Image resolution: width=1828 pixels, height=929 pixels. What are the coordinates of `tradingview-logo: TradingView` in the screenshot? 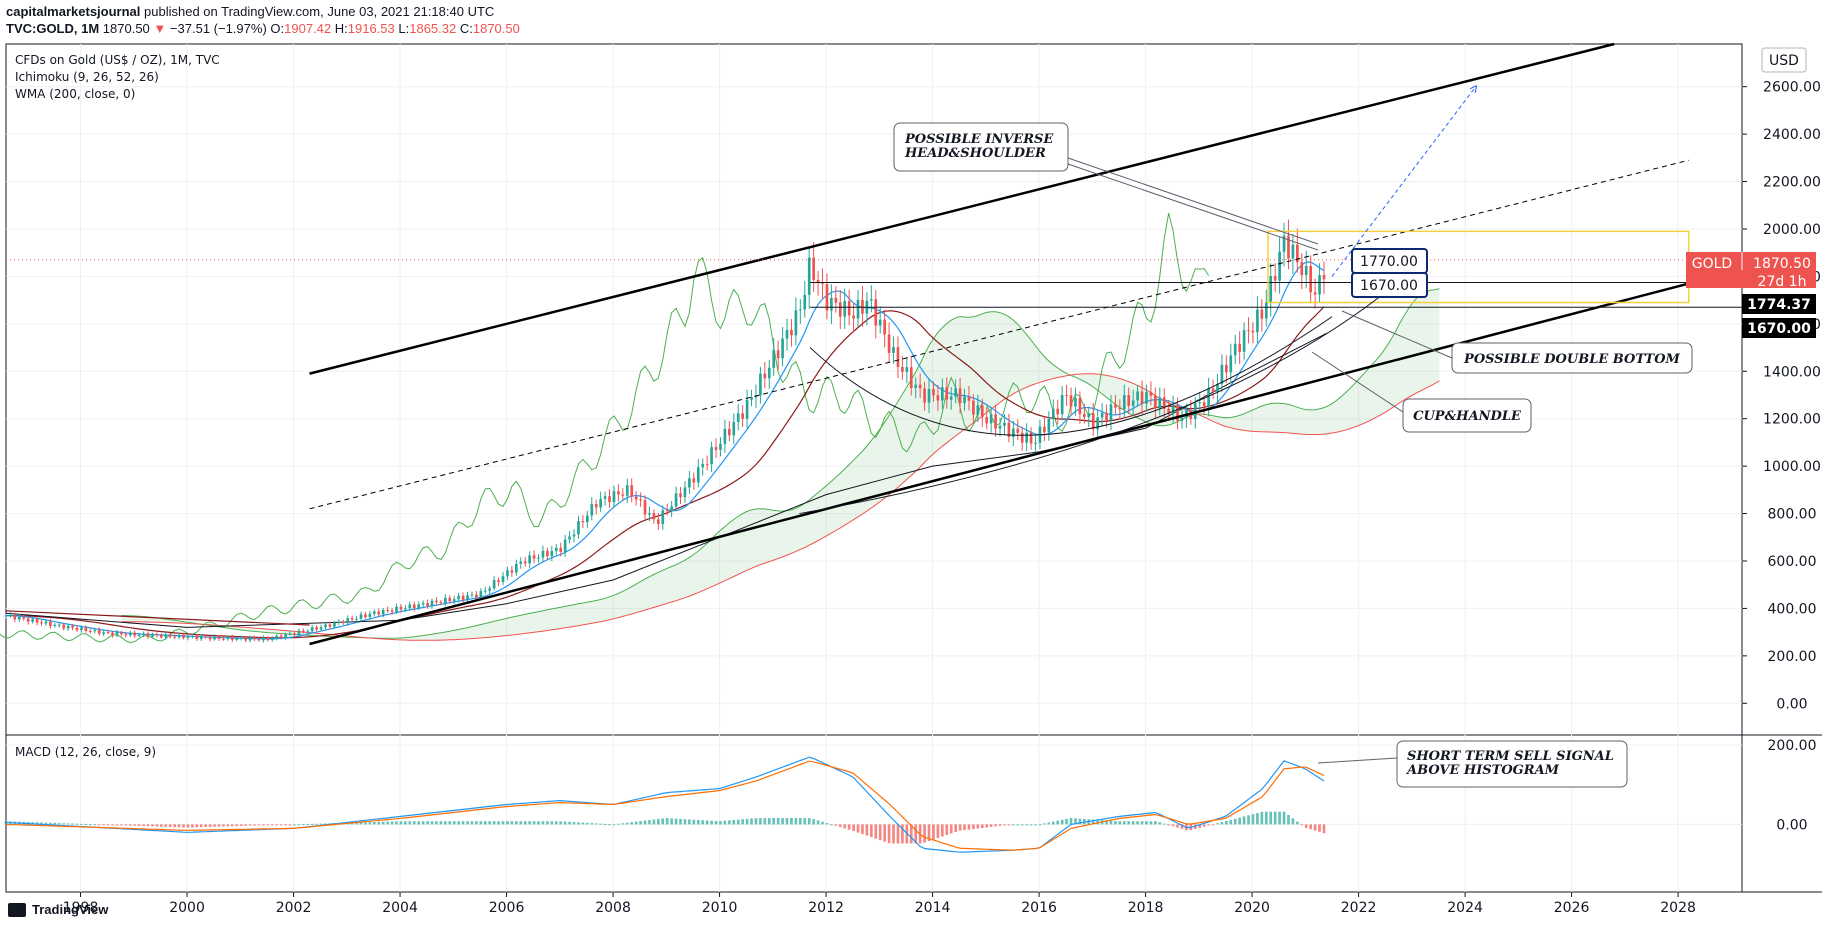 It's located at (58, 909).